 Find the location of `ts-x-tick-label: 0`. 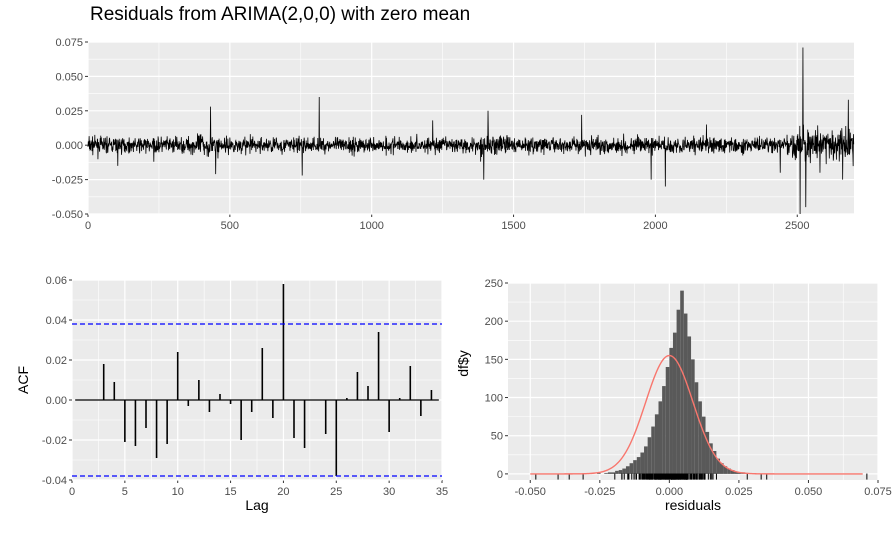

ts-x-tick-label: 0 is located at coordinates (88, 226).